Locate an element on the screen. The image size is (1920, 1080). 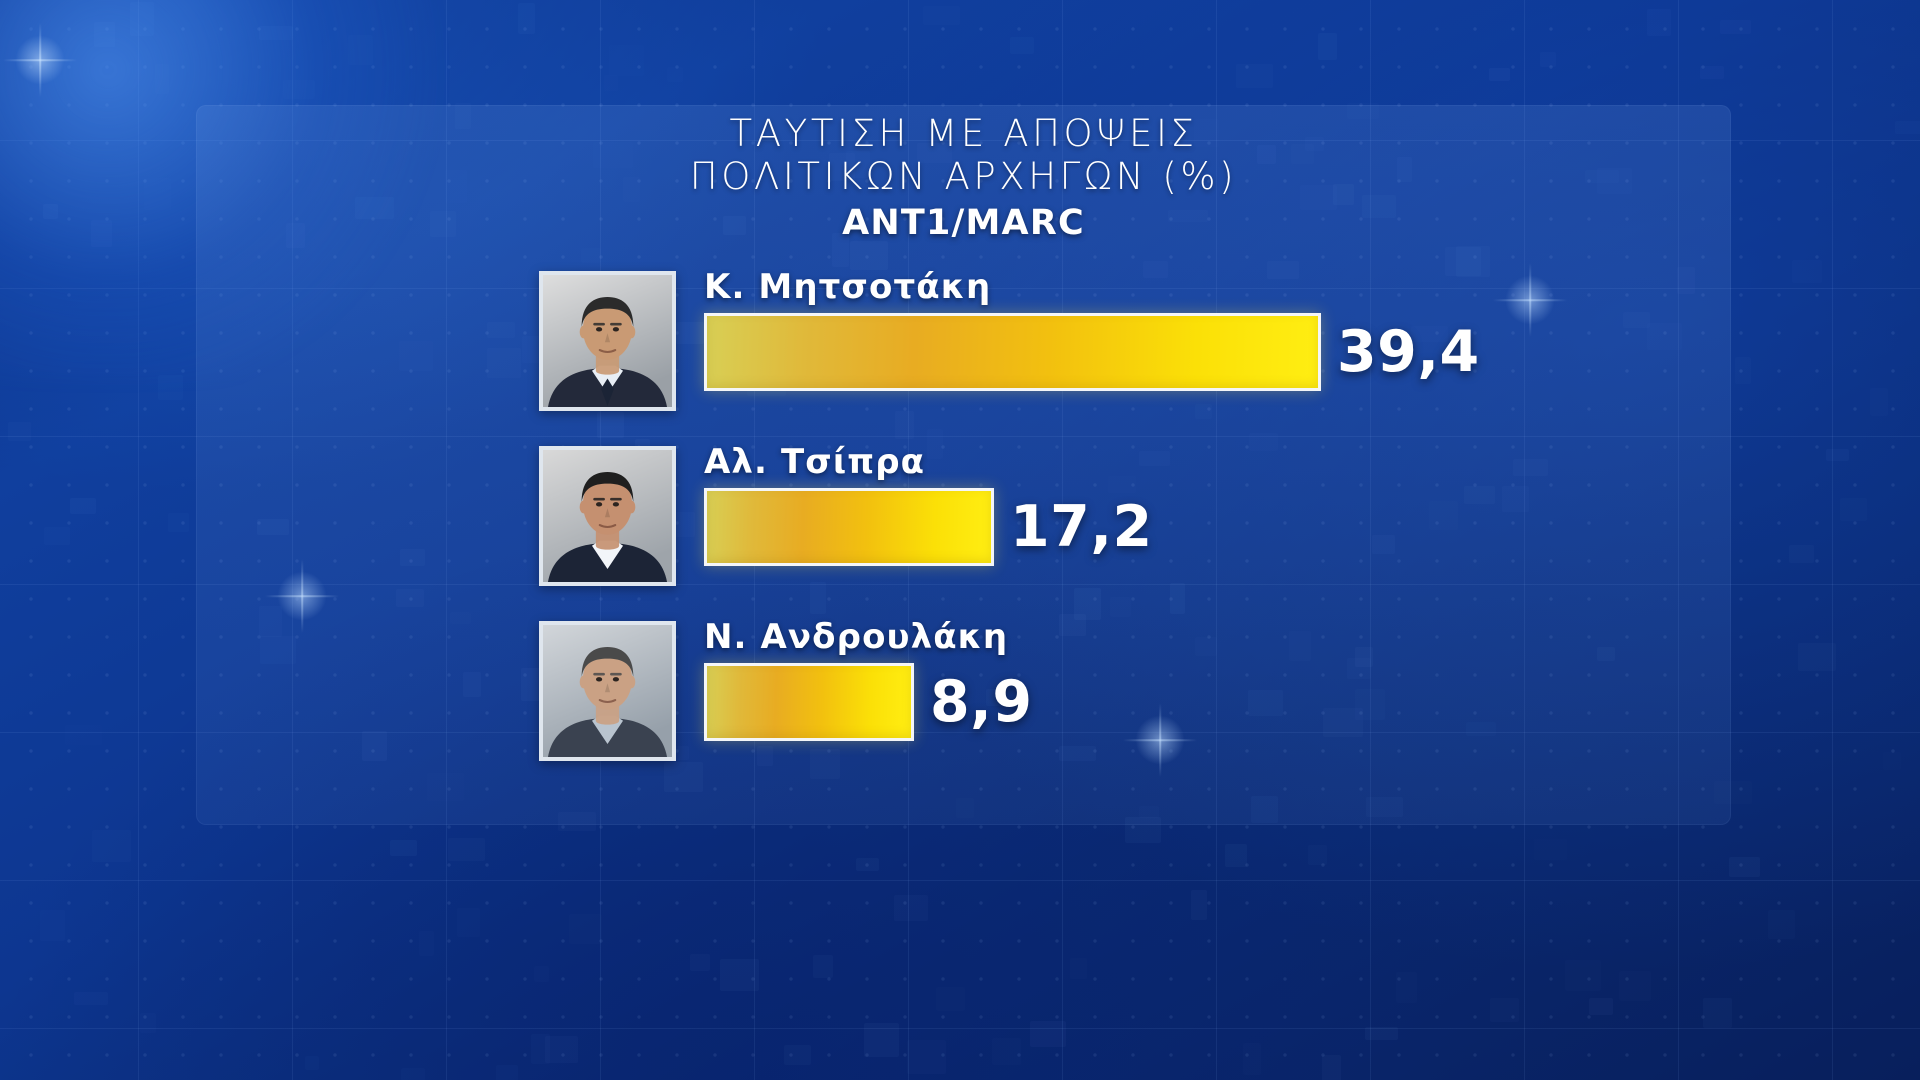
bar-row: Αλ. Τσίπρα 17,2 is located at coordinates (963, 527).